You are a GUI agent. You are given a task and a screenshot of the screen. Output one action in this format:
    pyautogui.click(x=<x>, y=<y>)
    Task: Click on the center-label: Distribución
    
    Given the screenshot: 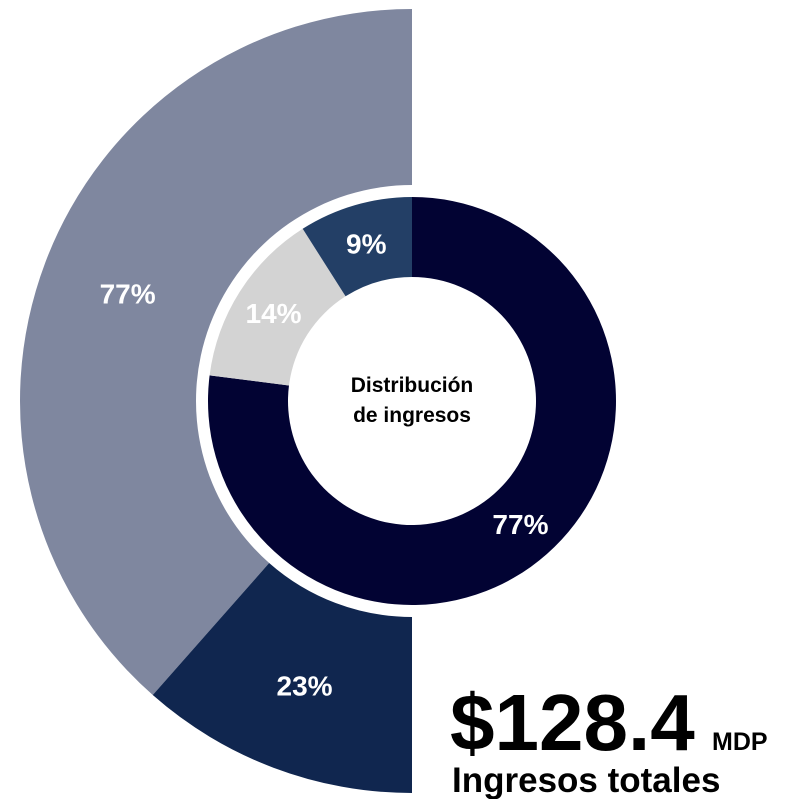 What is the action you would take?
    pyautogui.click(x=412, y=385)
    